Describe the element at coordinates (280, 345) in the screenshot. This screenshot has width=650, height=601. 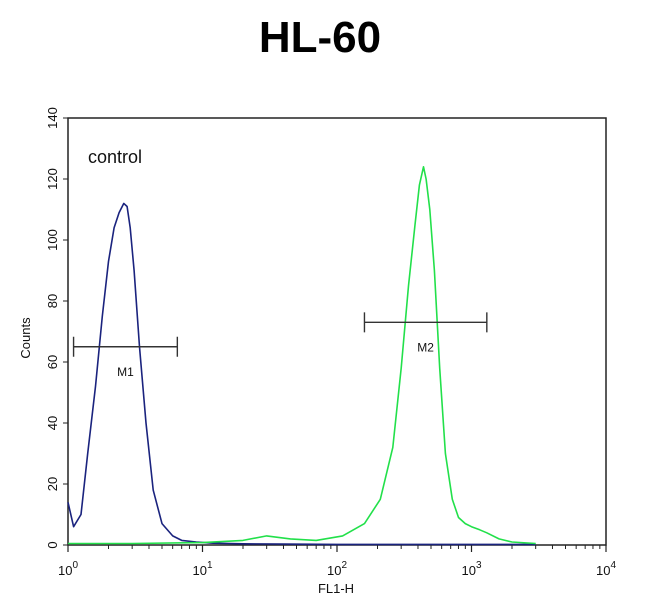
I see `gate-markers: M1 M2` at that location.